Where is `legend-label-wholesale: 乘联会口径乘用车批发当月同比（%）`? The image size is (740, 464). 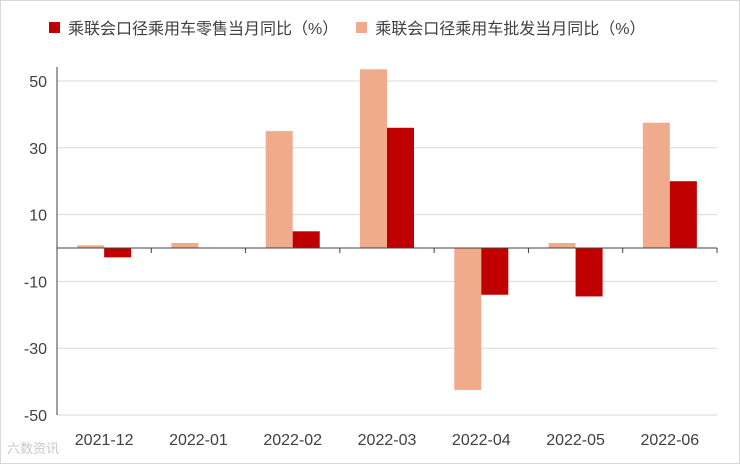
legend-label-wholesale: 乘联会口径乘用车批发当月同比（%） is located at coordinates (510, 29).